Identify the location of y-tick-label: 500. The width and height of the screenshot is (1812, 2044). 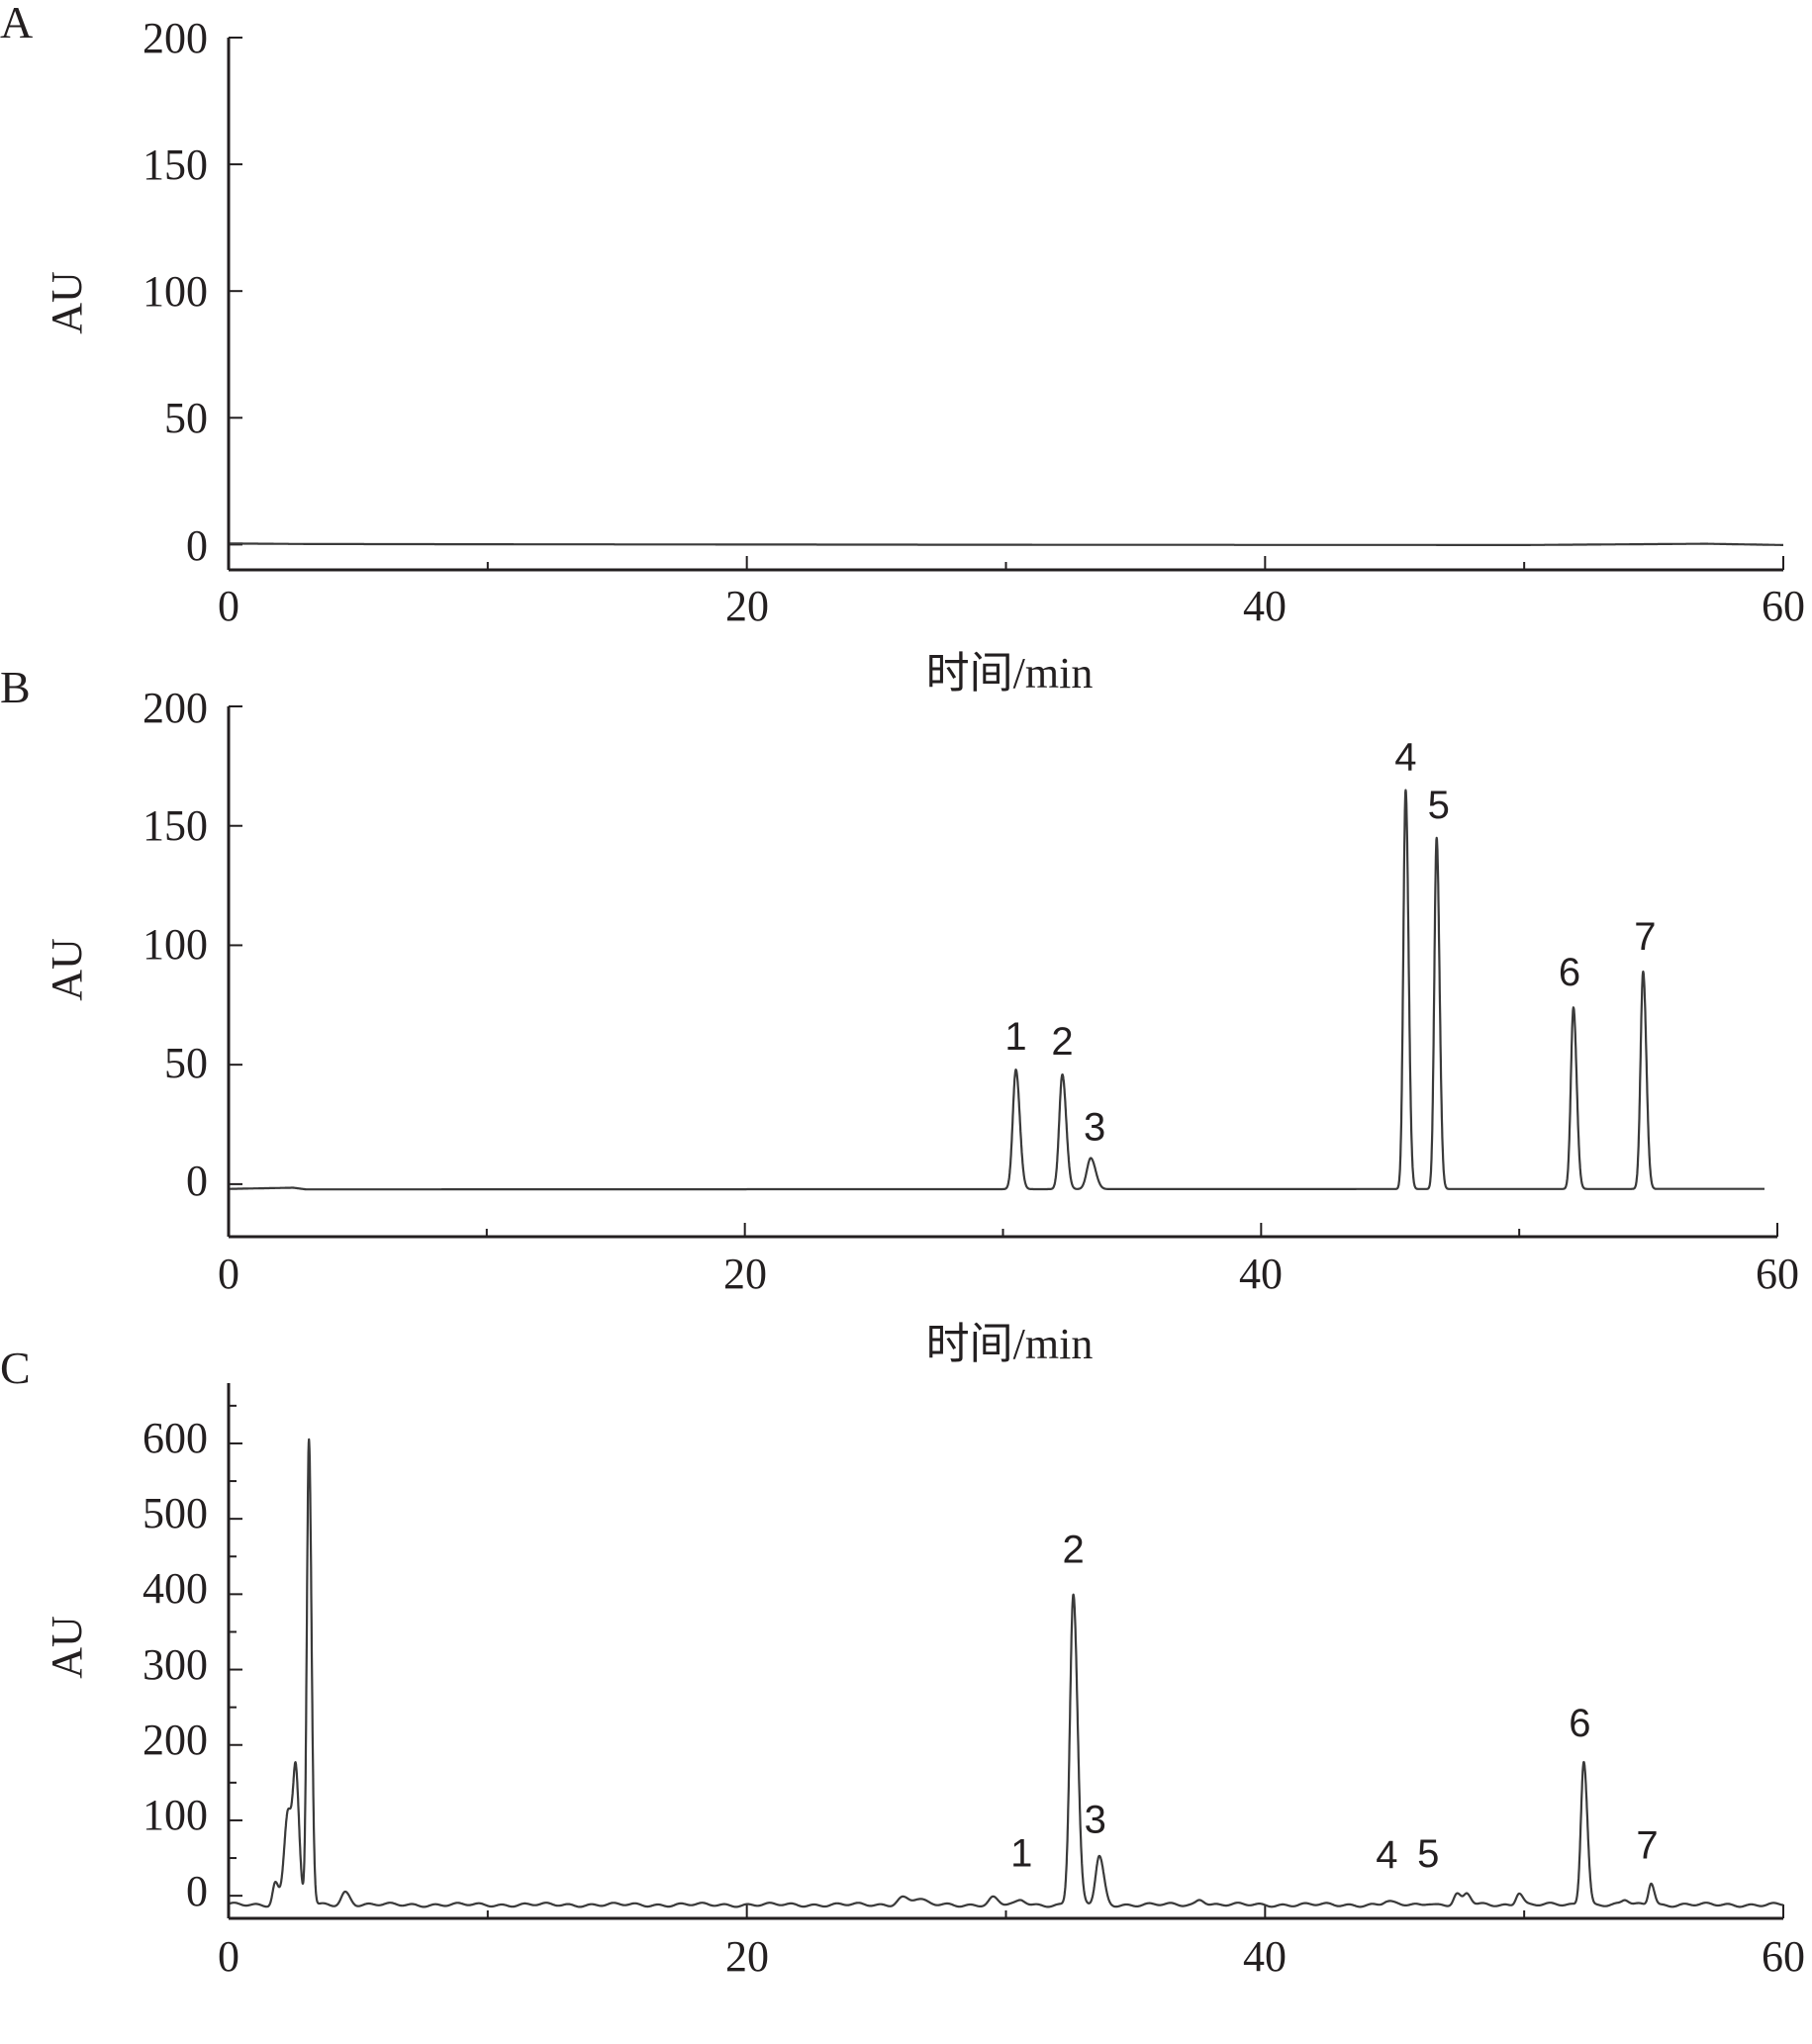
(176, 1513).